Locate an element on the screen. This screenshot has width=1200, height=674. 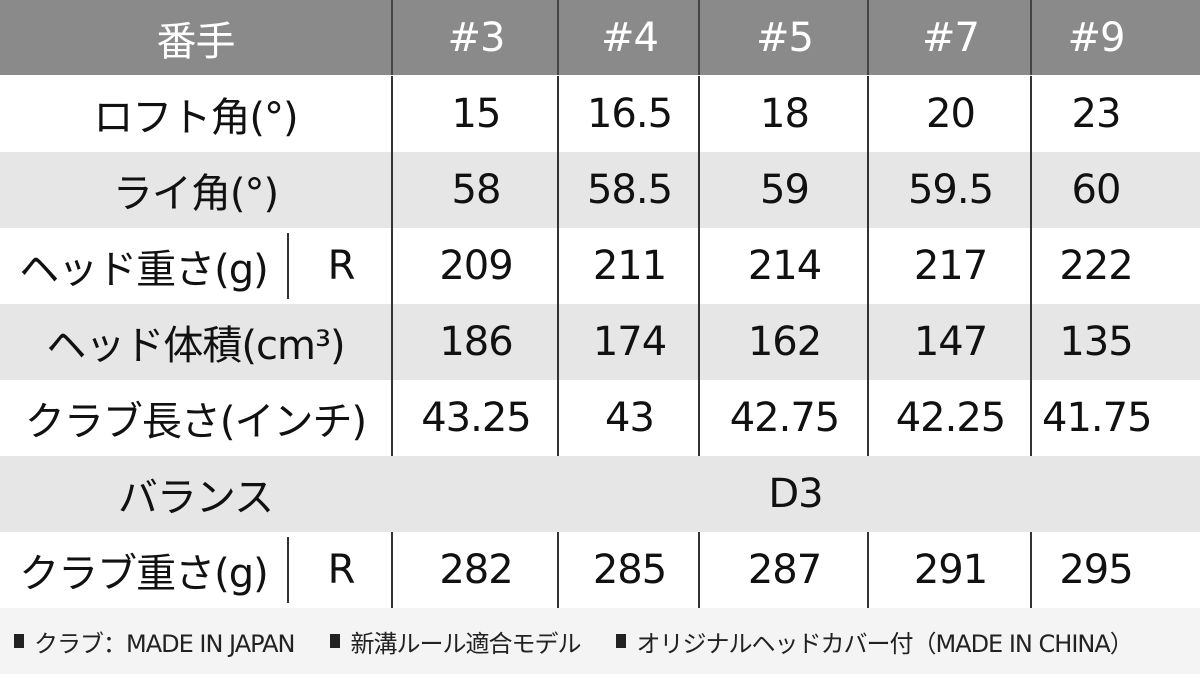
cell: 174 is located at coordinates (628, 342).